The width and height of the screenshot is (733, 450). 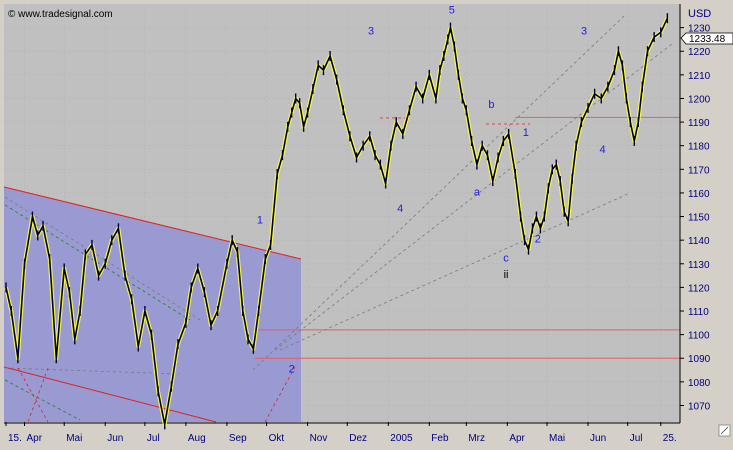 I want to click on wave-label: a, so click(x=477, y=192).